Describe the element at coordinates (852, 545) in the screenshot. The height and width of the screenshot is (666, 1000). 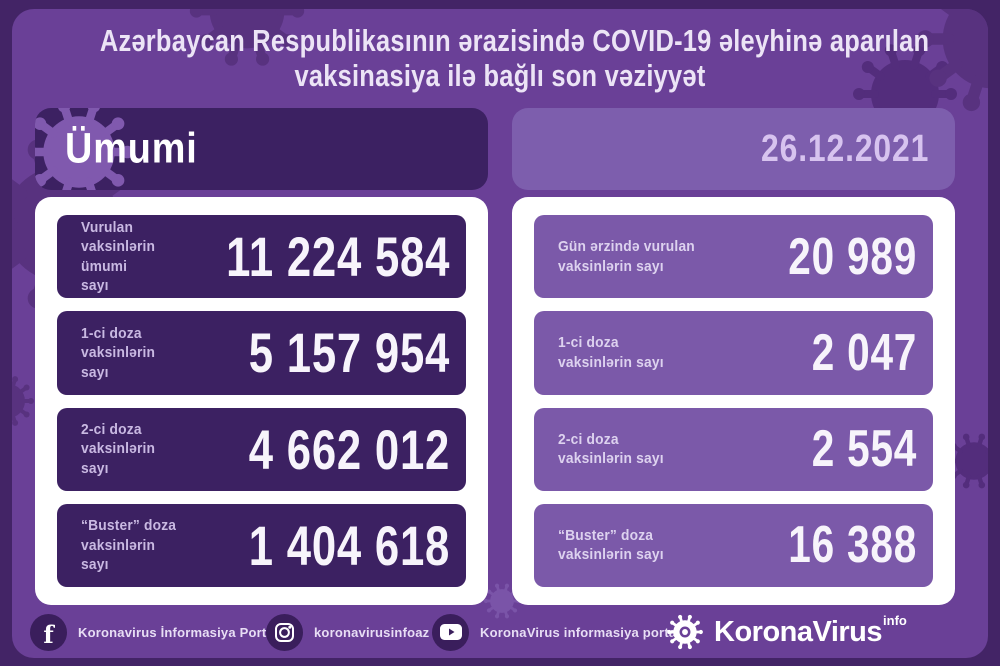
I see `stat-value: 16 388` at that location.